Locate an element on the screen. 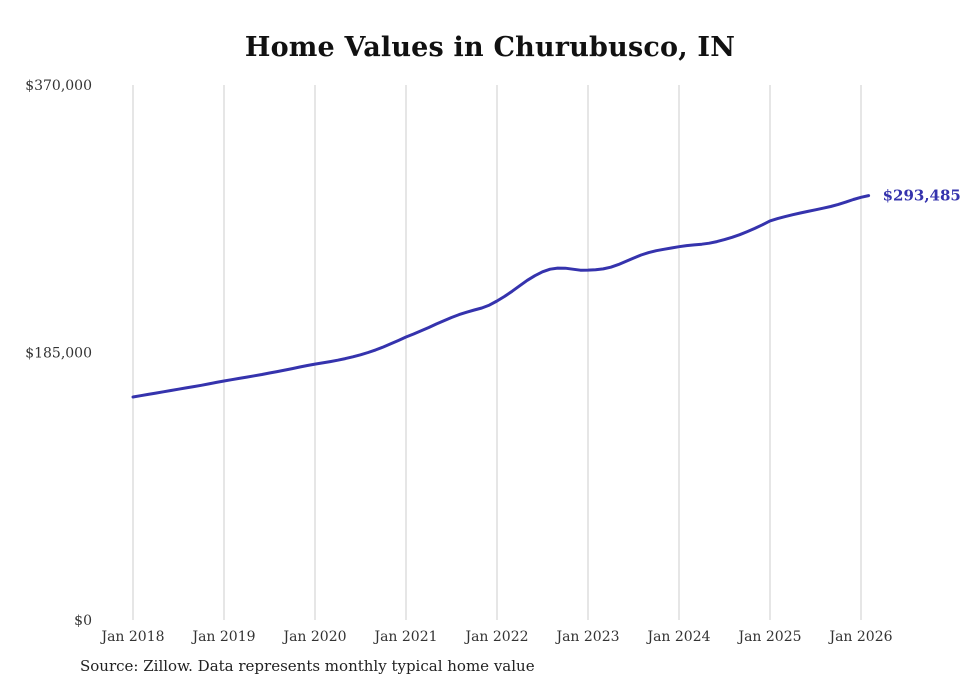  y-tick-label: $0 is located at coordinates (83, 621).